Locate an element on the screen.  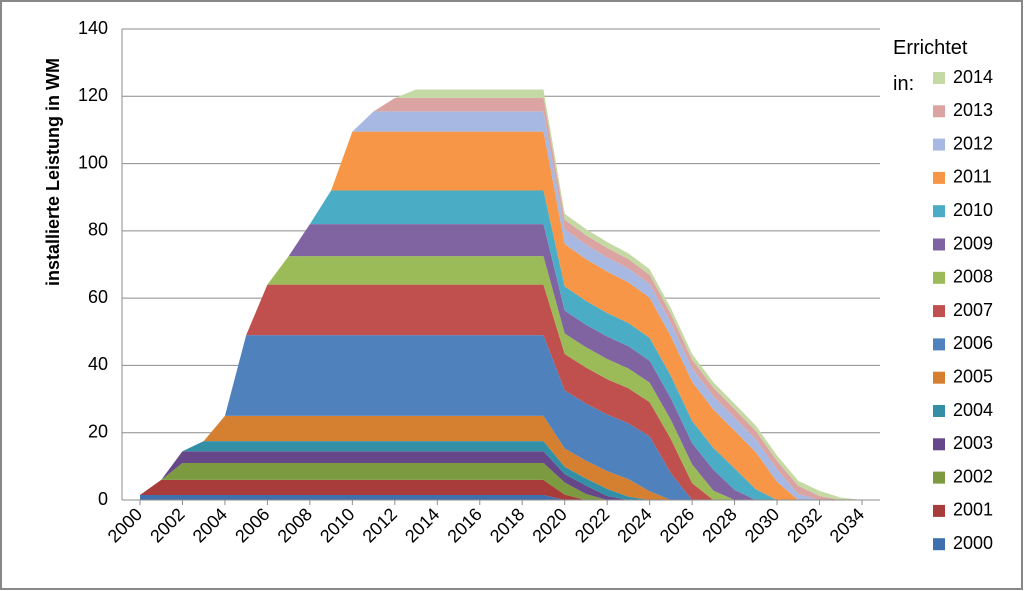
legend-label: 2010 is located at coordinates (973, 210).